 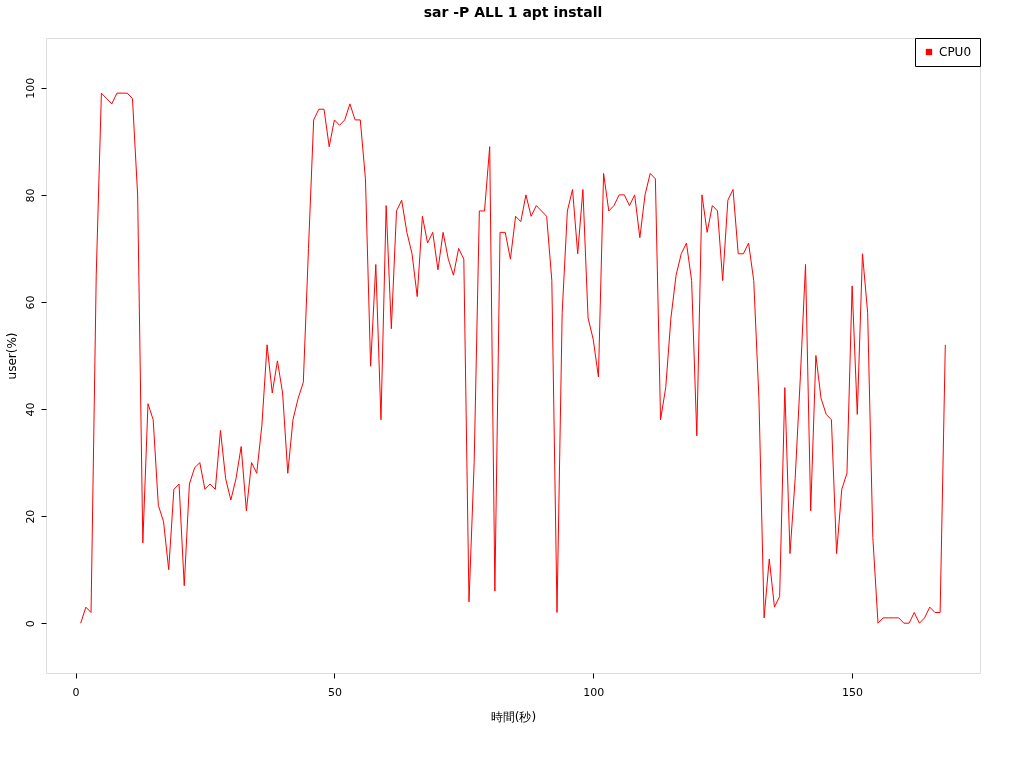 What do you see at coordinates (513, 716) in the screenshot?
I see `x-axis-title: 時間(秒)` at bounding box center [513, 716].